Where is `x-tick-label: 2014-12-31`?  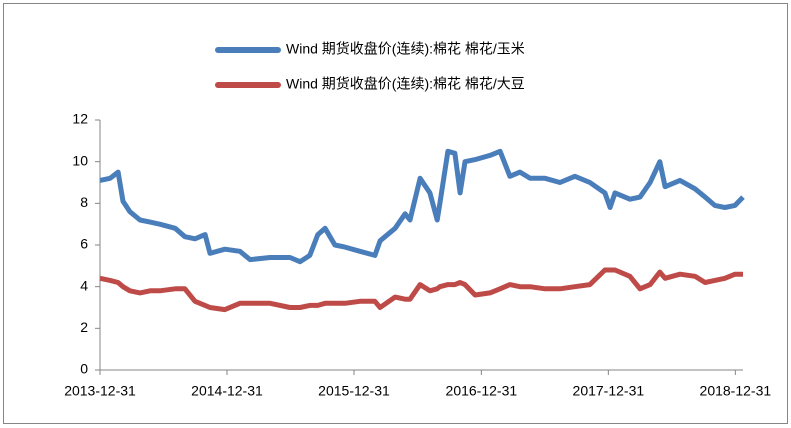 x-tick-label: 2014-12-31 is located at coordinates (227, 391).